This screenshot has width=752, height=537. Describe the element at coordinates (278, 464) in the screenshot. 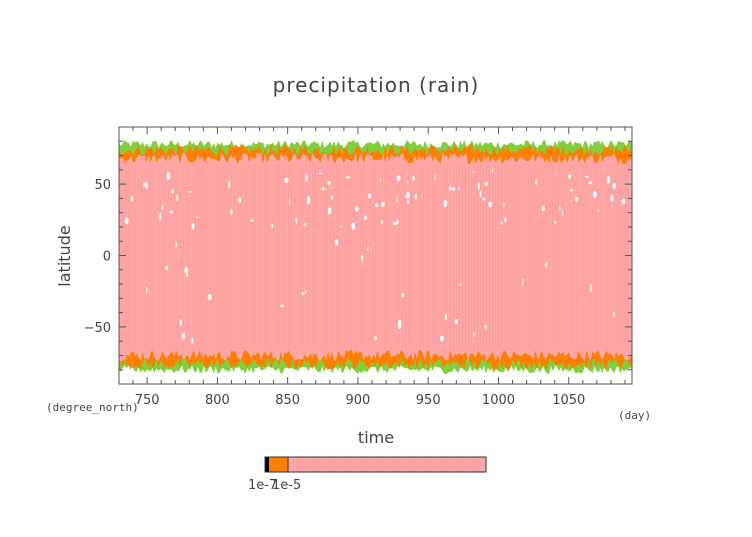

I see `colorbar-orange-segment` at that location.